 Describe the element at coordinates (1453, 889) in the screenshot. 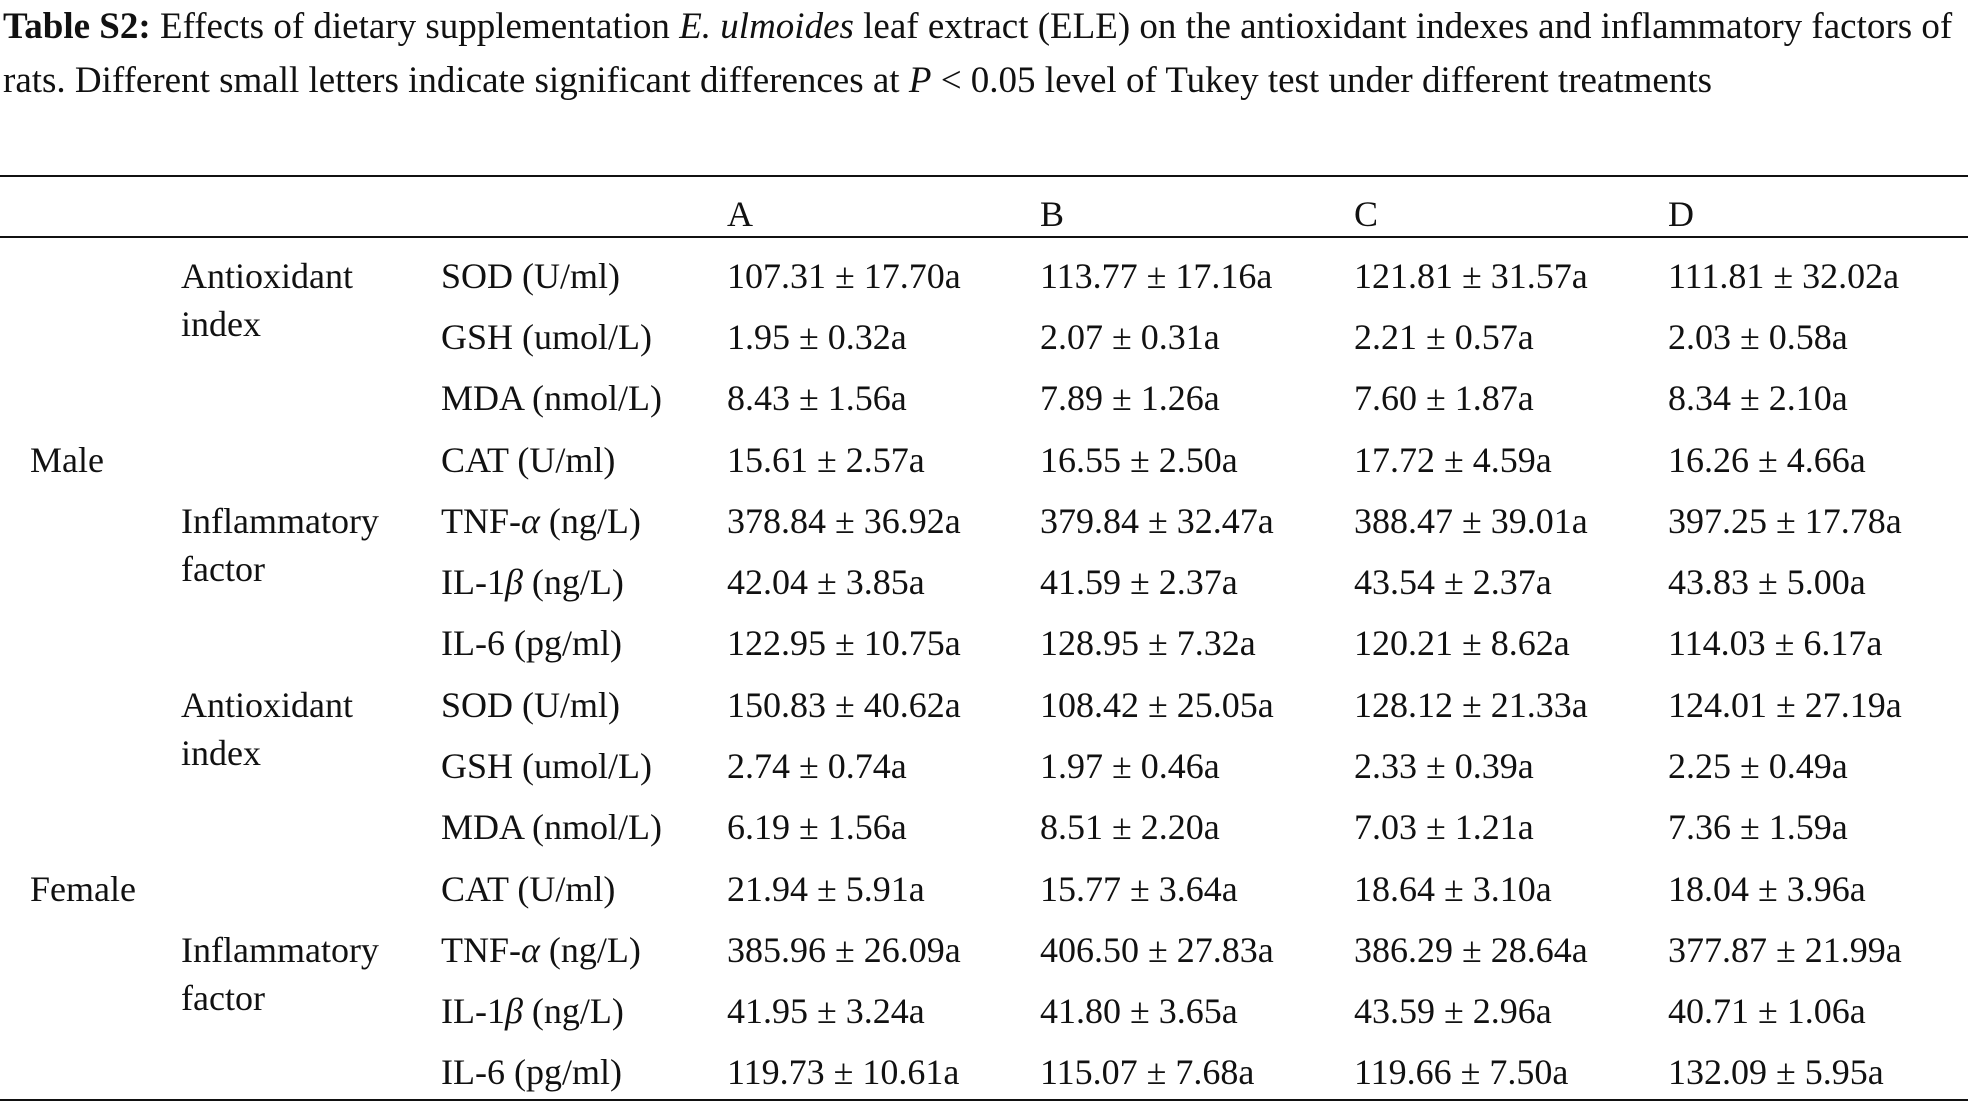

I see `value-cell: 18.64 ± 3.10a` at that location.